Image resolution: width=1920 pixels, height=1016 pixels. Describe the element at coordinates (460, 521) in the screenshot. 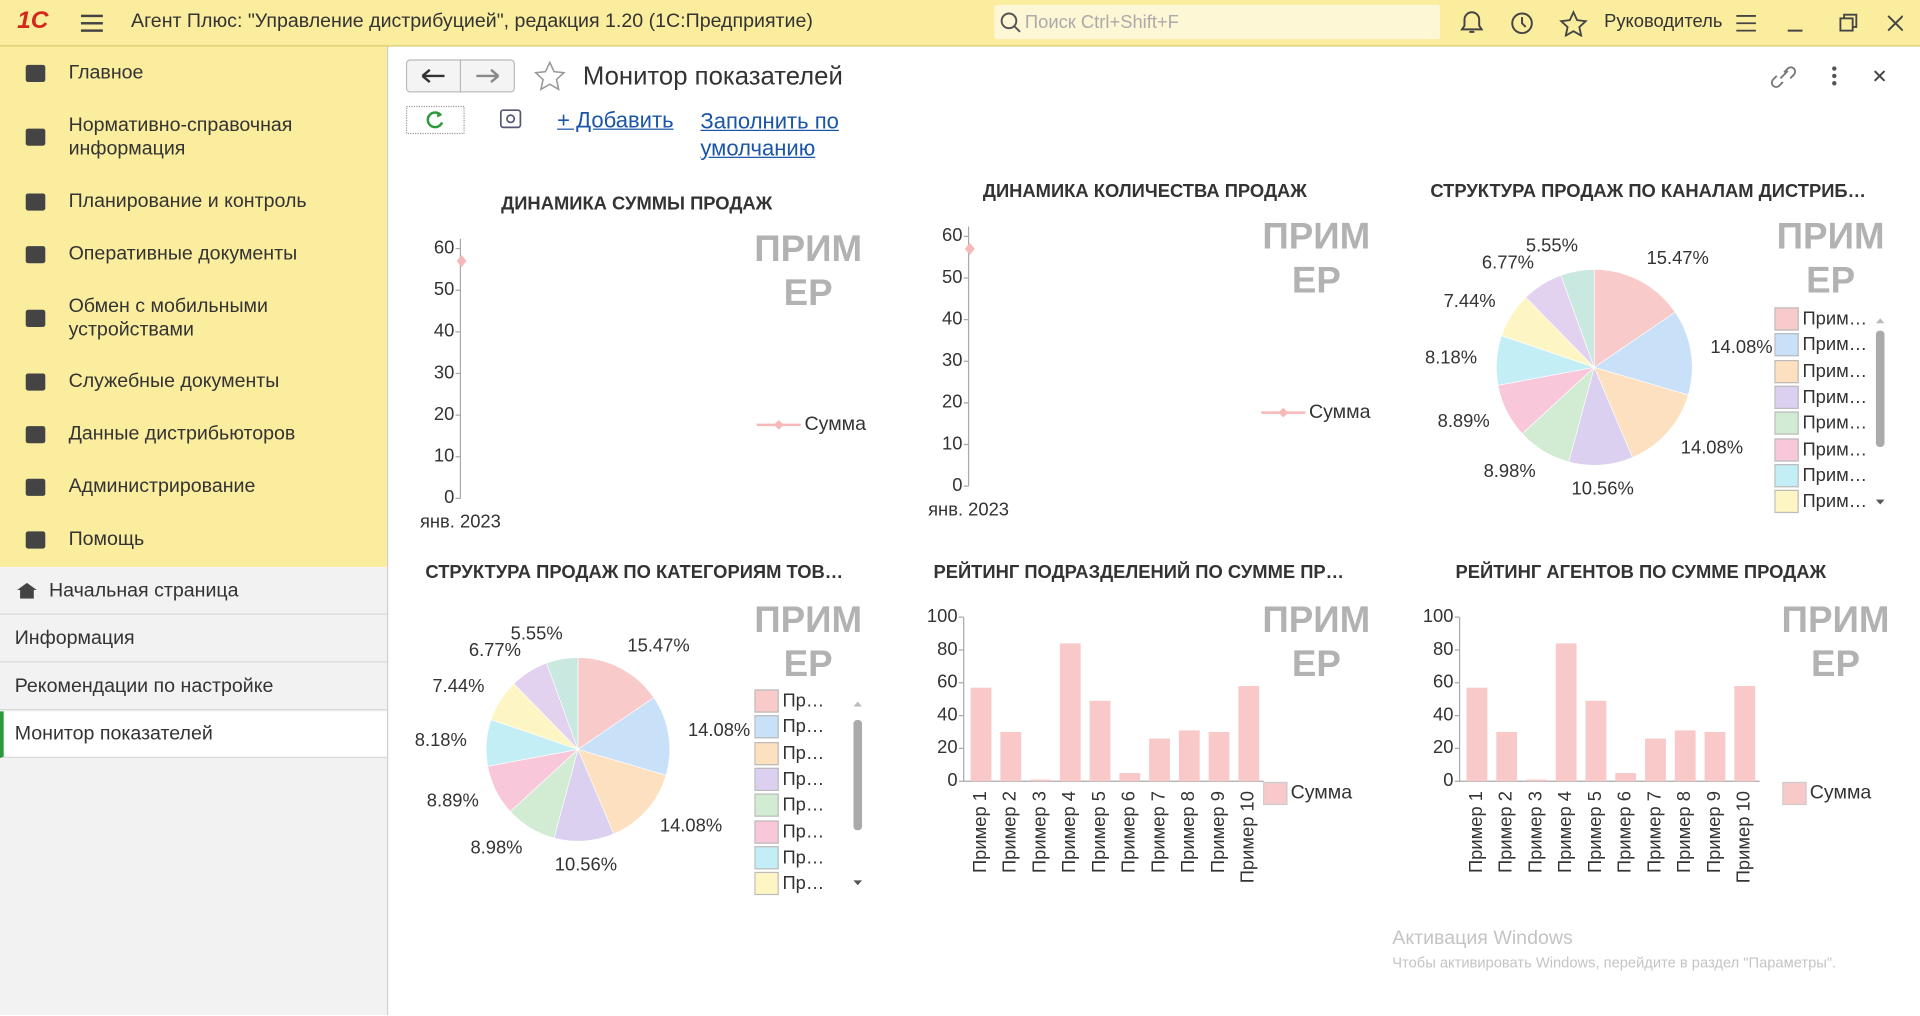

I see `x-tick-label: янв. 2023` at that location.